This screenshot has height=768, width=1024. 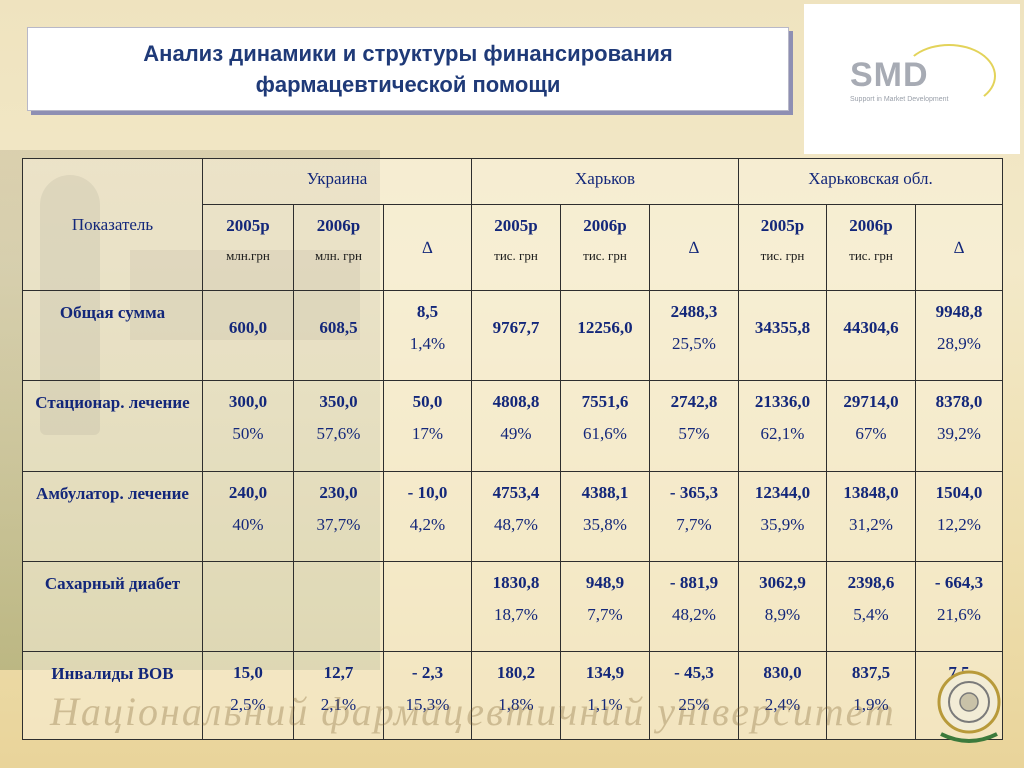 What do you see at coordinates (782, 402) in the screenshot?
I see `cell-value: 21336,0` at bounding box center [782, 402].